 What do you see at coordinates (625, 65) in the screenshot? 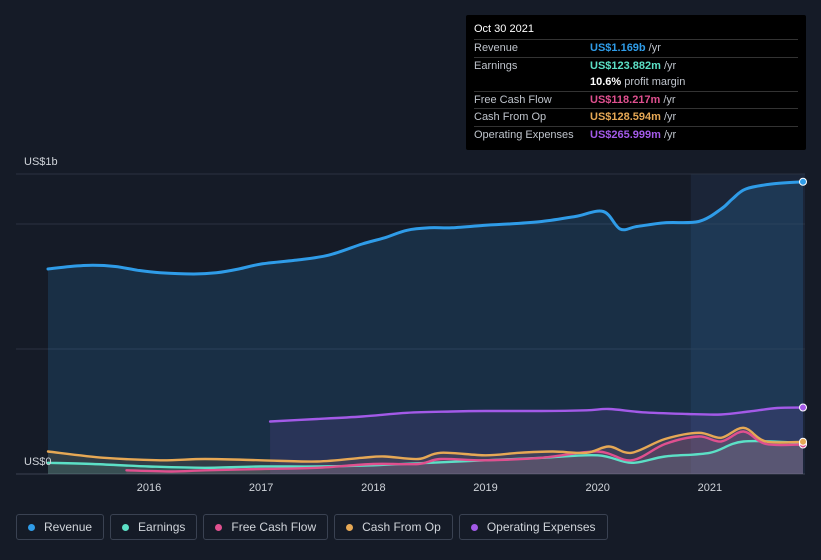
I see `tooltip-row-value: US$123.882m` at bounding box center [625, 65].